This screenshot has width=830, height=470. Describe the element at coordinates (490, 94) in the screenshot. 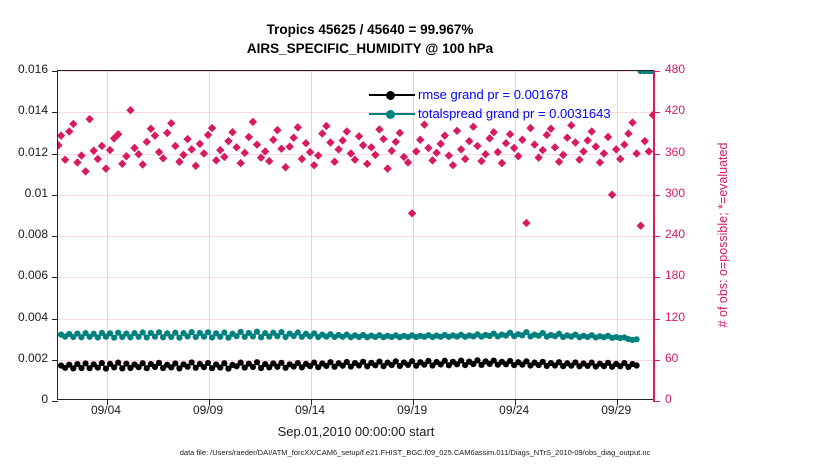

I see `legend-item-rmse: rmse grand pr = 0.001678` at that location.